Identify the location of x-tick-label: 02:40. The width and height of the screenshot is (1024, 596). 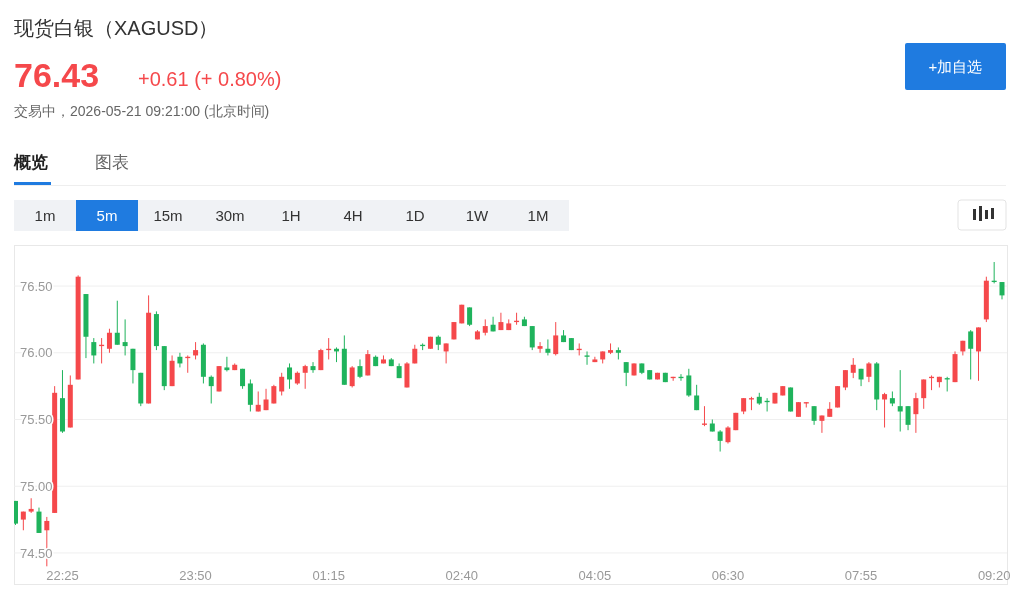
(462, 575).